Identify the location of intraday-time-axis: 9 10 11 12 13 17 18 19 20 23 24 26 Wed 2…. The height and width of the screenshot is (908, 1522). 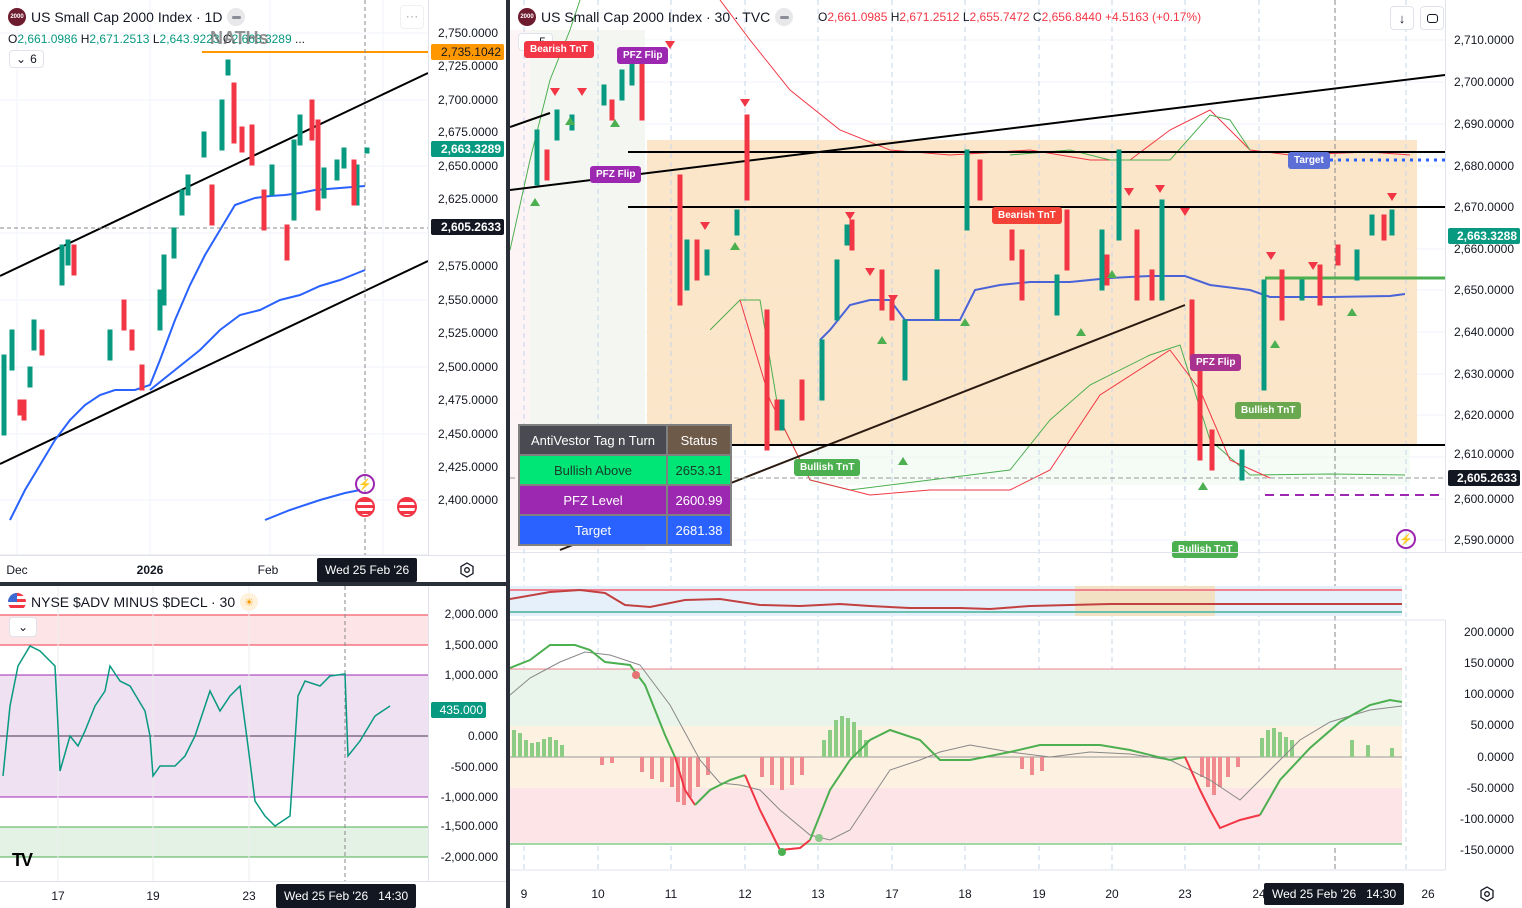
(1016, 894).